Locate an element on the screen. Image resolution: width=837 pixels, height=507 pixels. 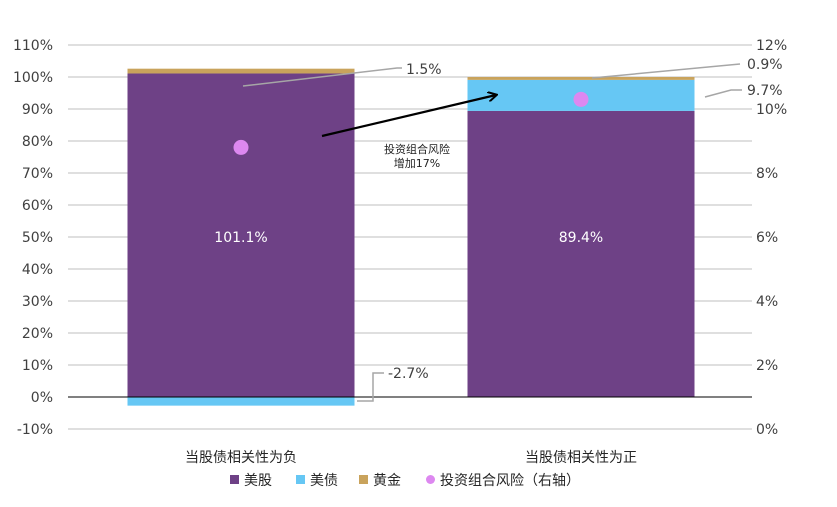
data-label-stock-negative: 101.1% is located at coordinates (240, 238).